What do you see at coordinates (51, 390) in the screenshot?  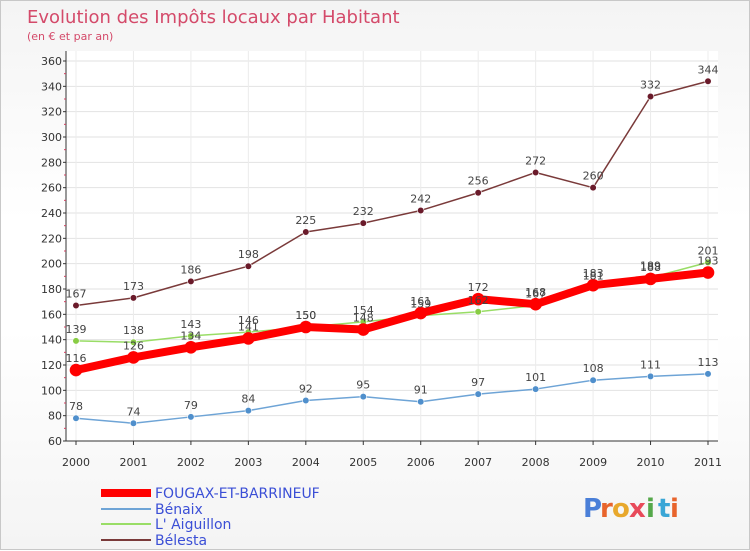 I see `y-tick-label: 100` at bounding box center [51, 390].